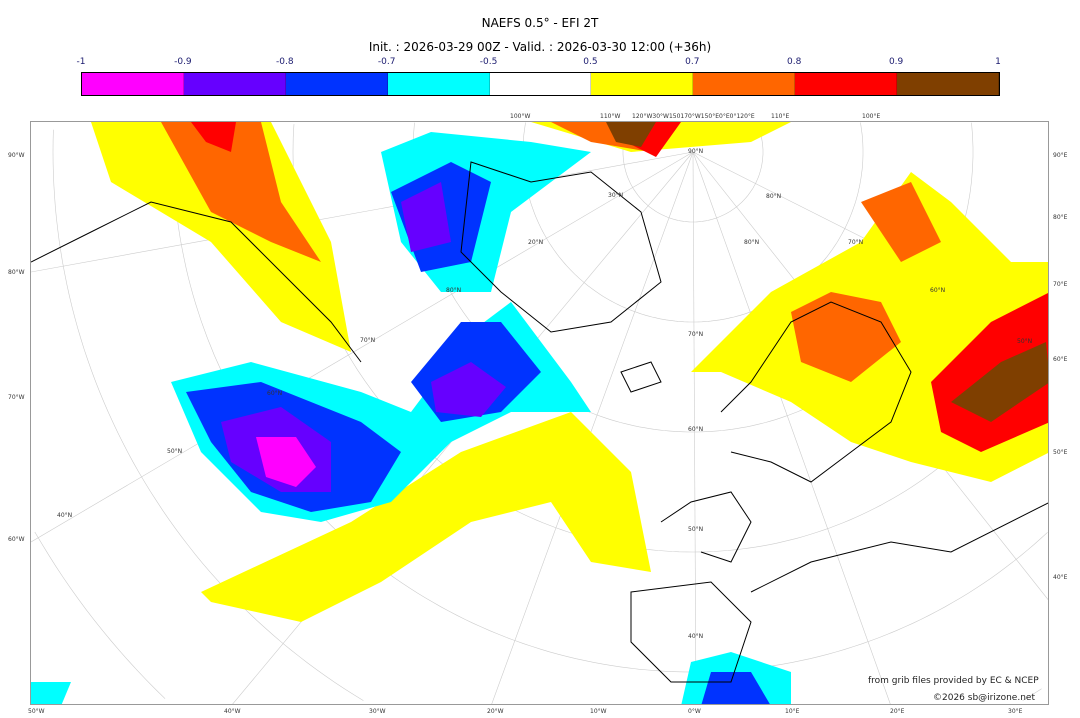 The image size is (1080, 718). I want to click on copyright: ©2026 sb@irizone.net, so click(984, 698).